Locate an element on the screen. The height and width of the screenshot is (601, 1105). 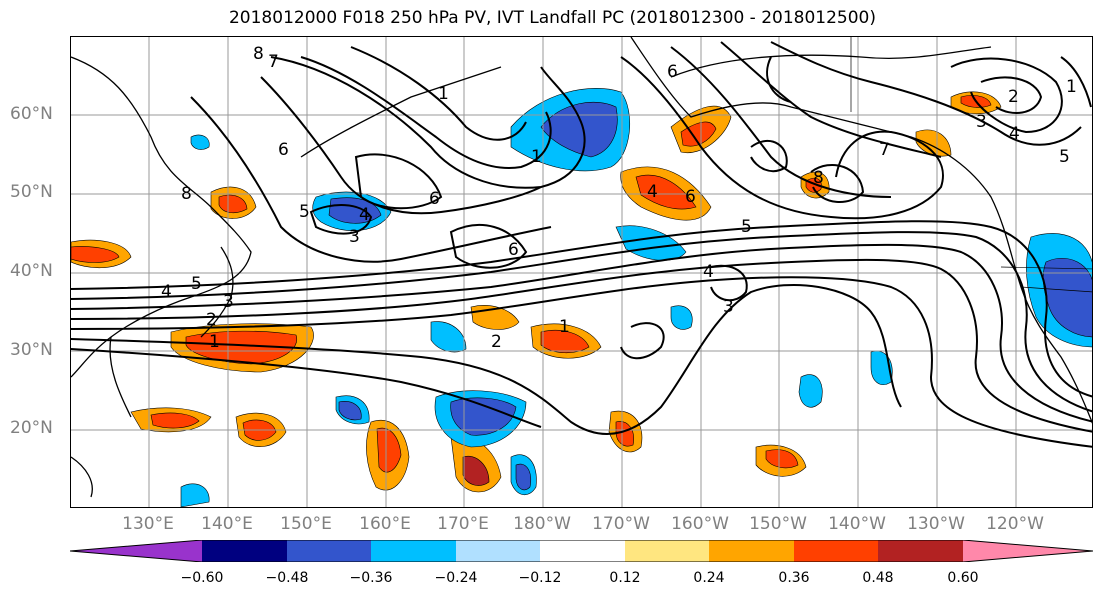
lon-label: 140°W is located at coordinates (857, 524).